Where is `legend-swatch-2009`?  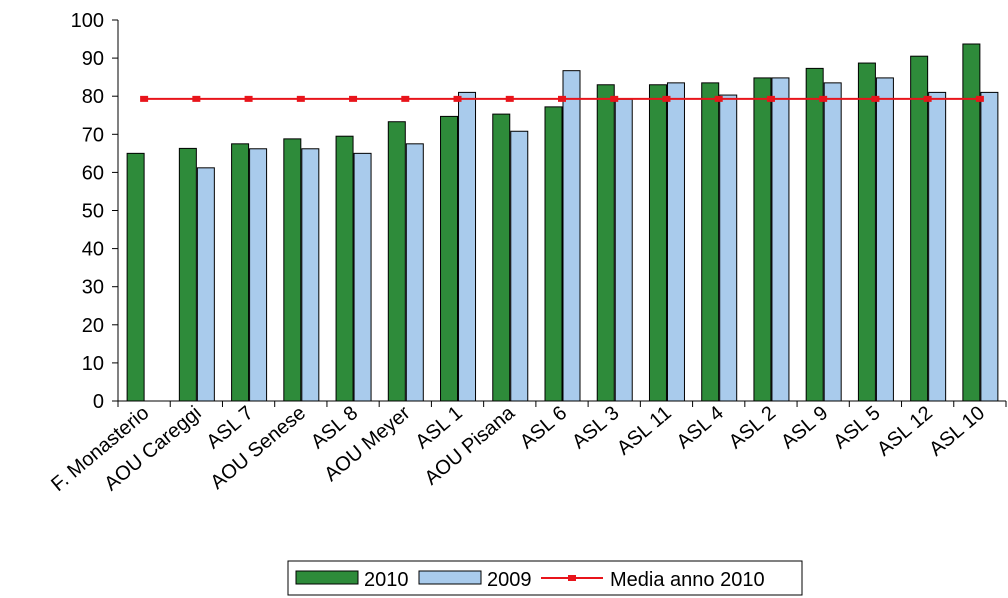 legend-swatch-2009 is located at coordinates (450, 577).